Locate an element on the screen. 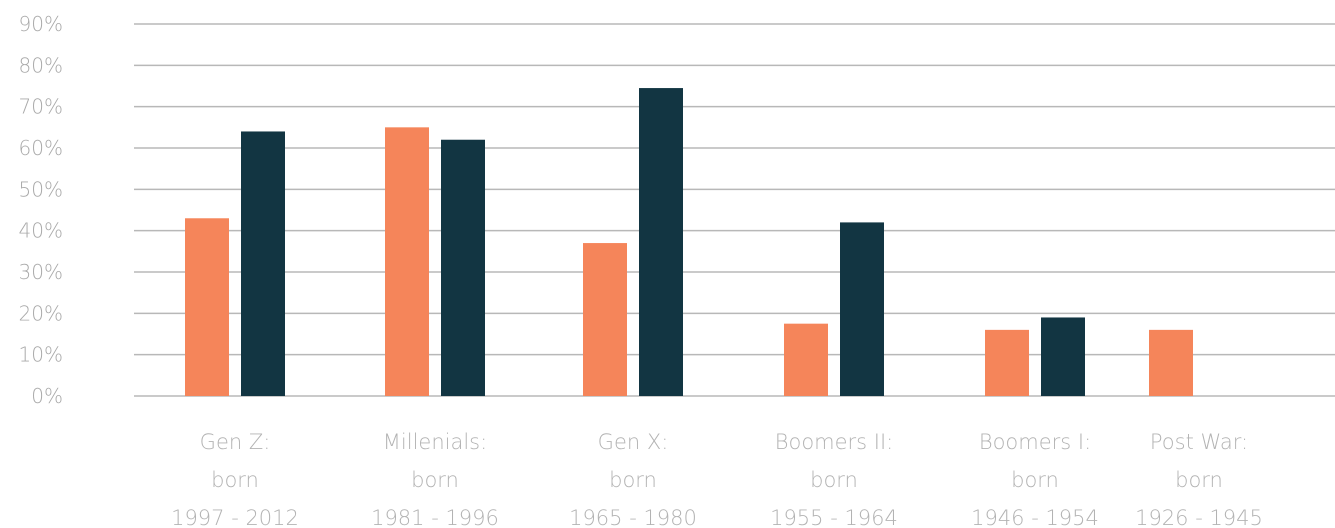 This screenshot has height=528, width=1335. y-tick-label: 0% is located at coordinates (47, 396).